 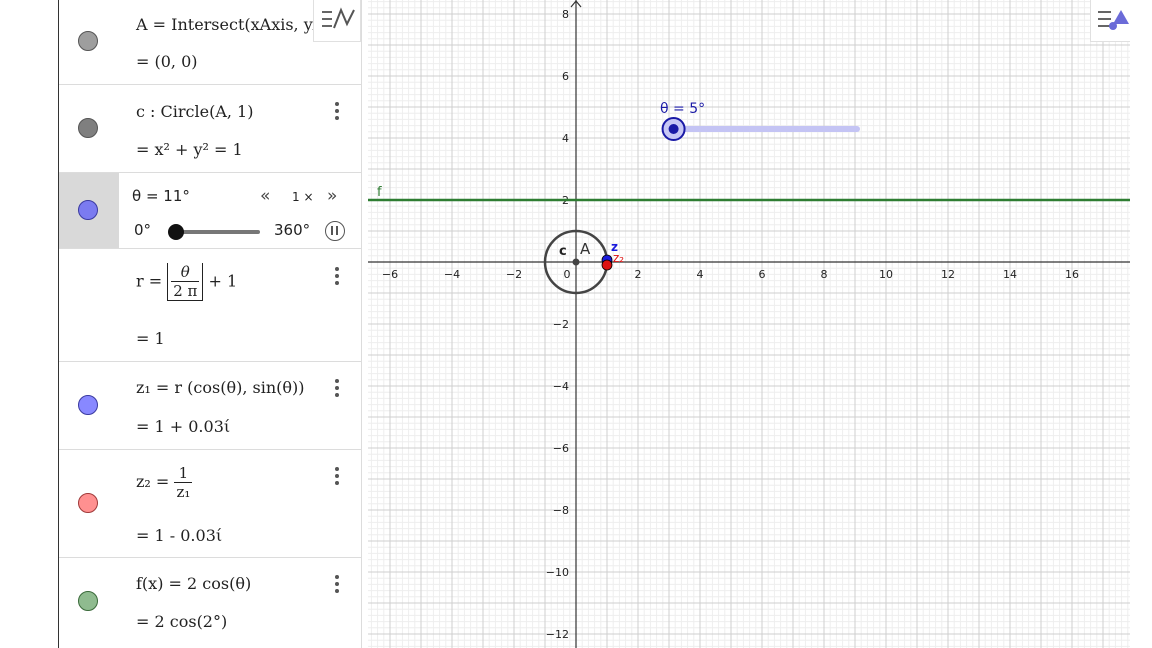 I want to click on y-tick-label: −8, so click(x=561, y=510).